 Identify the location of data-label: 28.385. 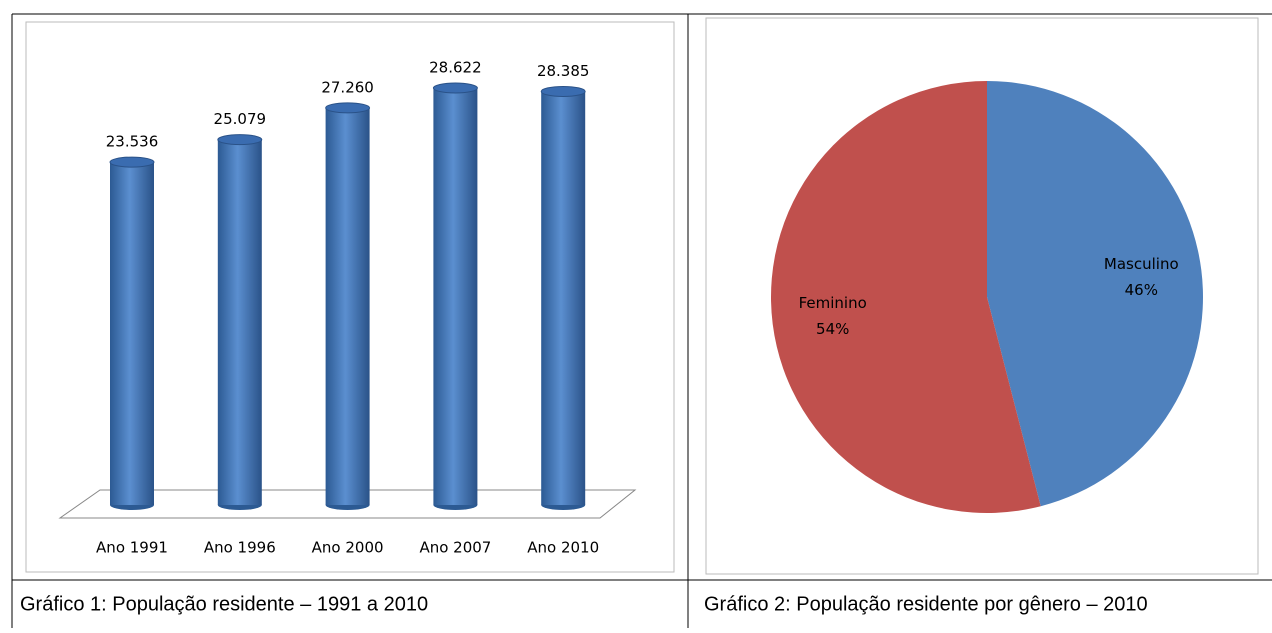
(563, 71).